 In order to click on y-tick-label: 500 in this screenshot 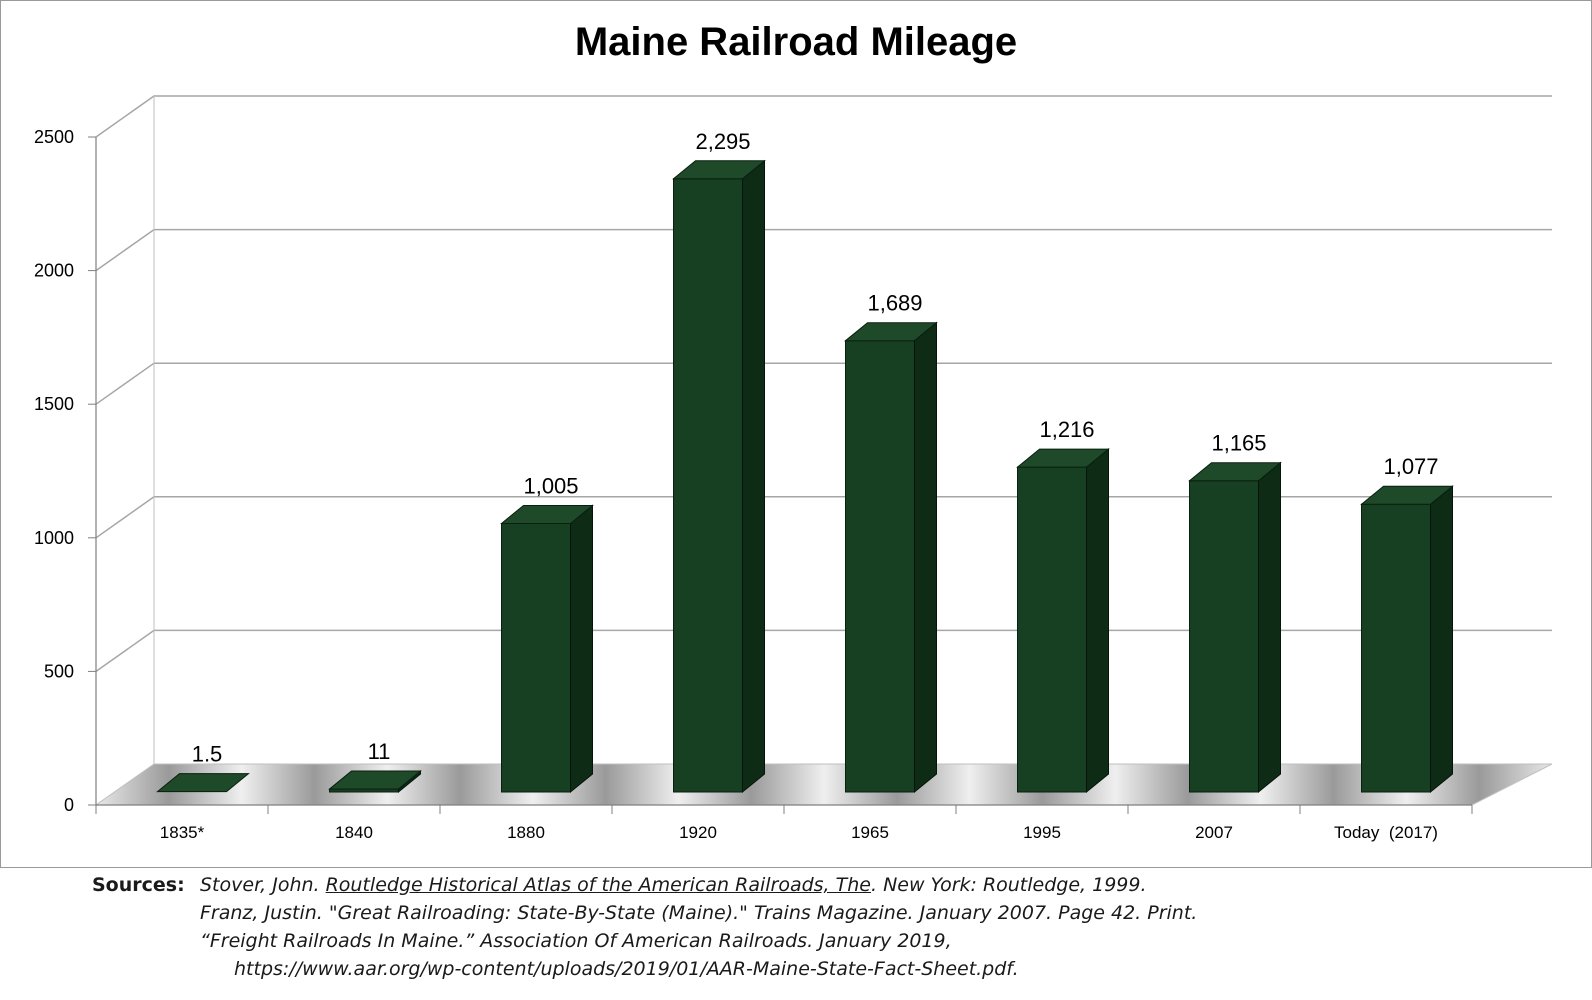, I will do `click(59, 671)`.